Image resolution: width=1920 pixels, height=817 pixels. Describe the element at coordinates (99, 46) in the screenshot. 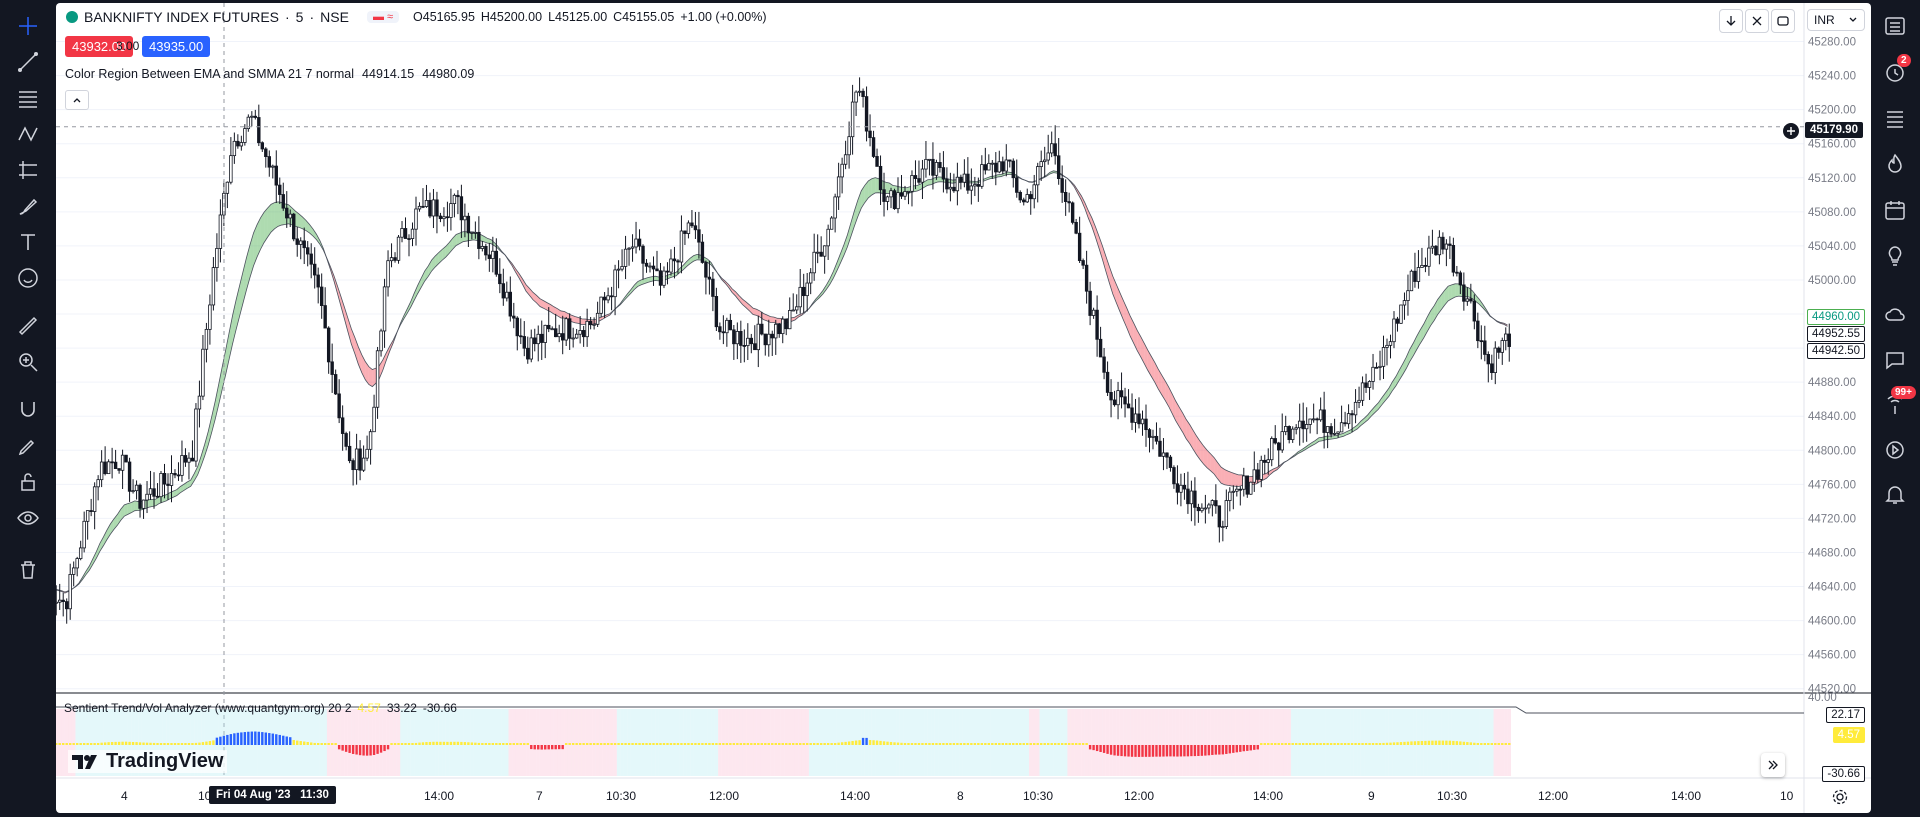

I see `sell-button: 43932.00` at that location.